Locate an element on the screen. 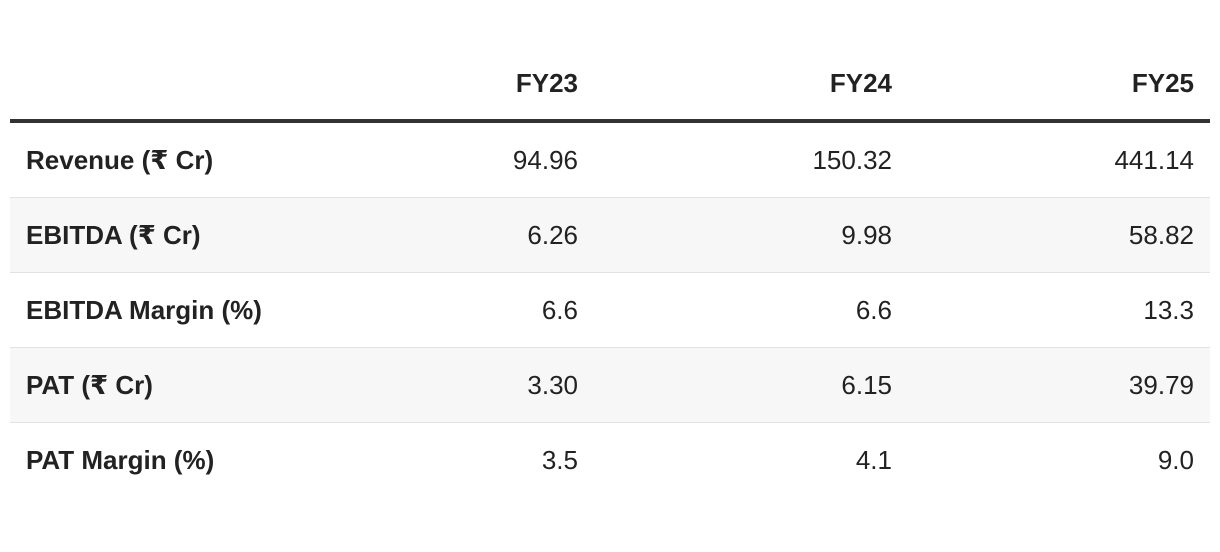 This screenshot has height=552, width=1220. value-cell: 39.79 is located at coordinates (1059, 385).